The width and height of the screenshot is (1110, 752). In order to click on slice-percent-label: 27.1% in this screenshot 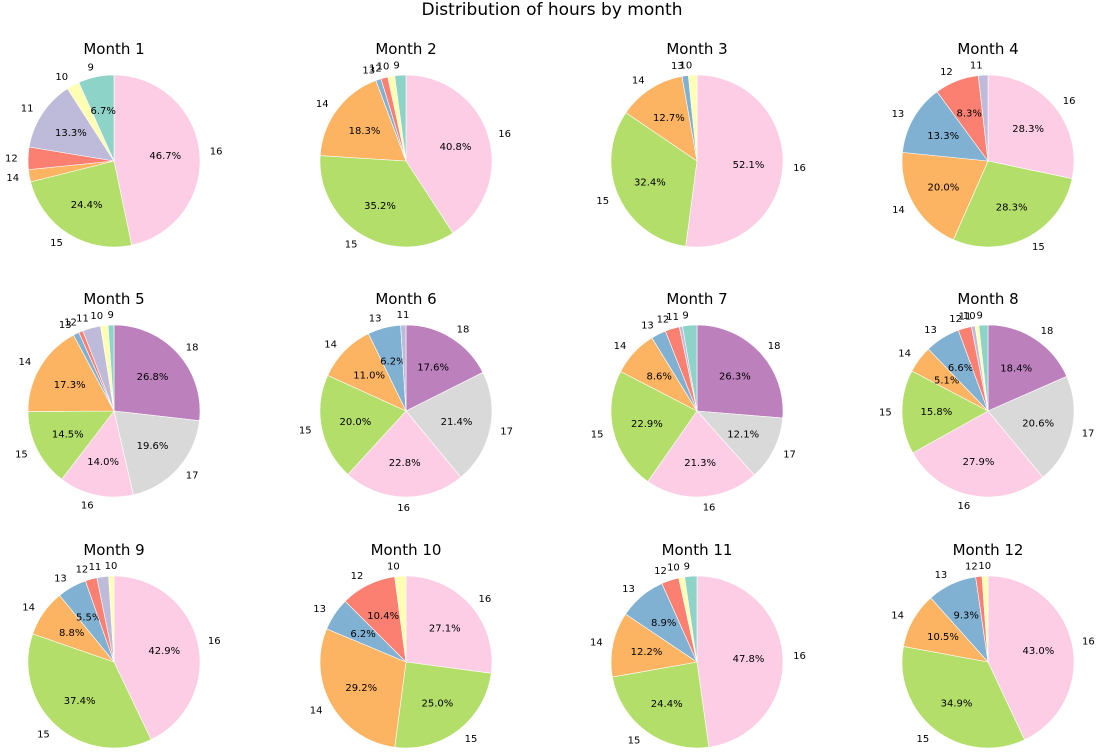, I will do `click(445, 629)`.